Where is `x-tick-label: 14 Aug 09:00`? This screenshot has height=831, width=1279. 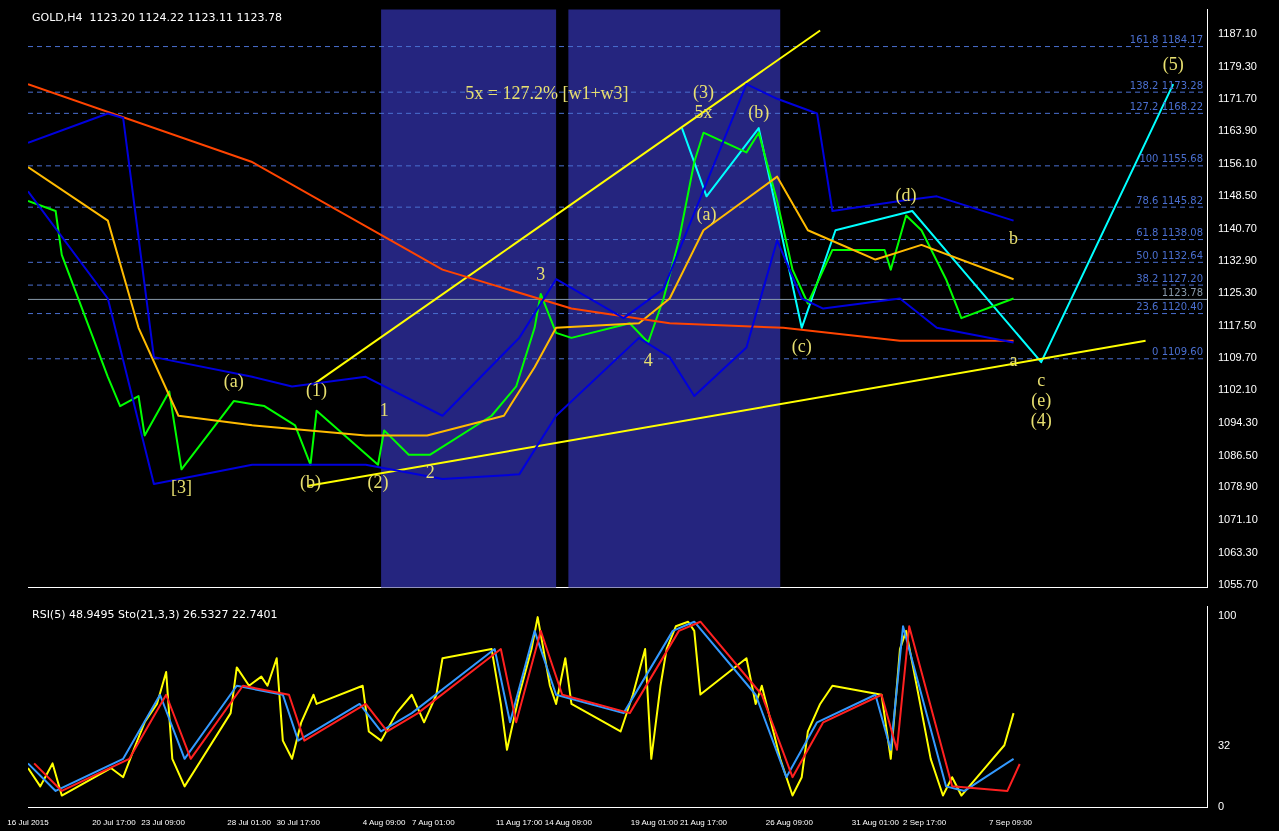 x-tick-label: 14 Aug 09:00 is located at coordinates (568, 823).